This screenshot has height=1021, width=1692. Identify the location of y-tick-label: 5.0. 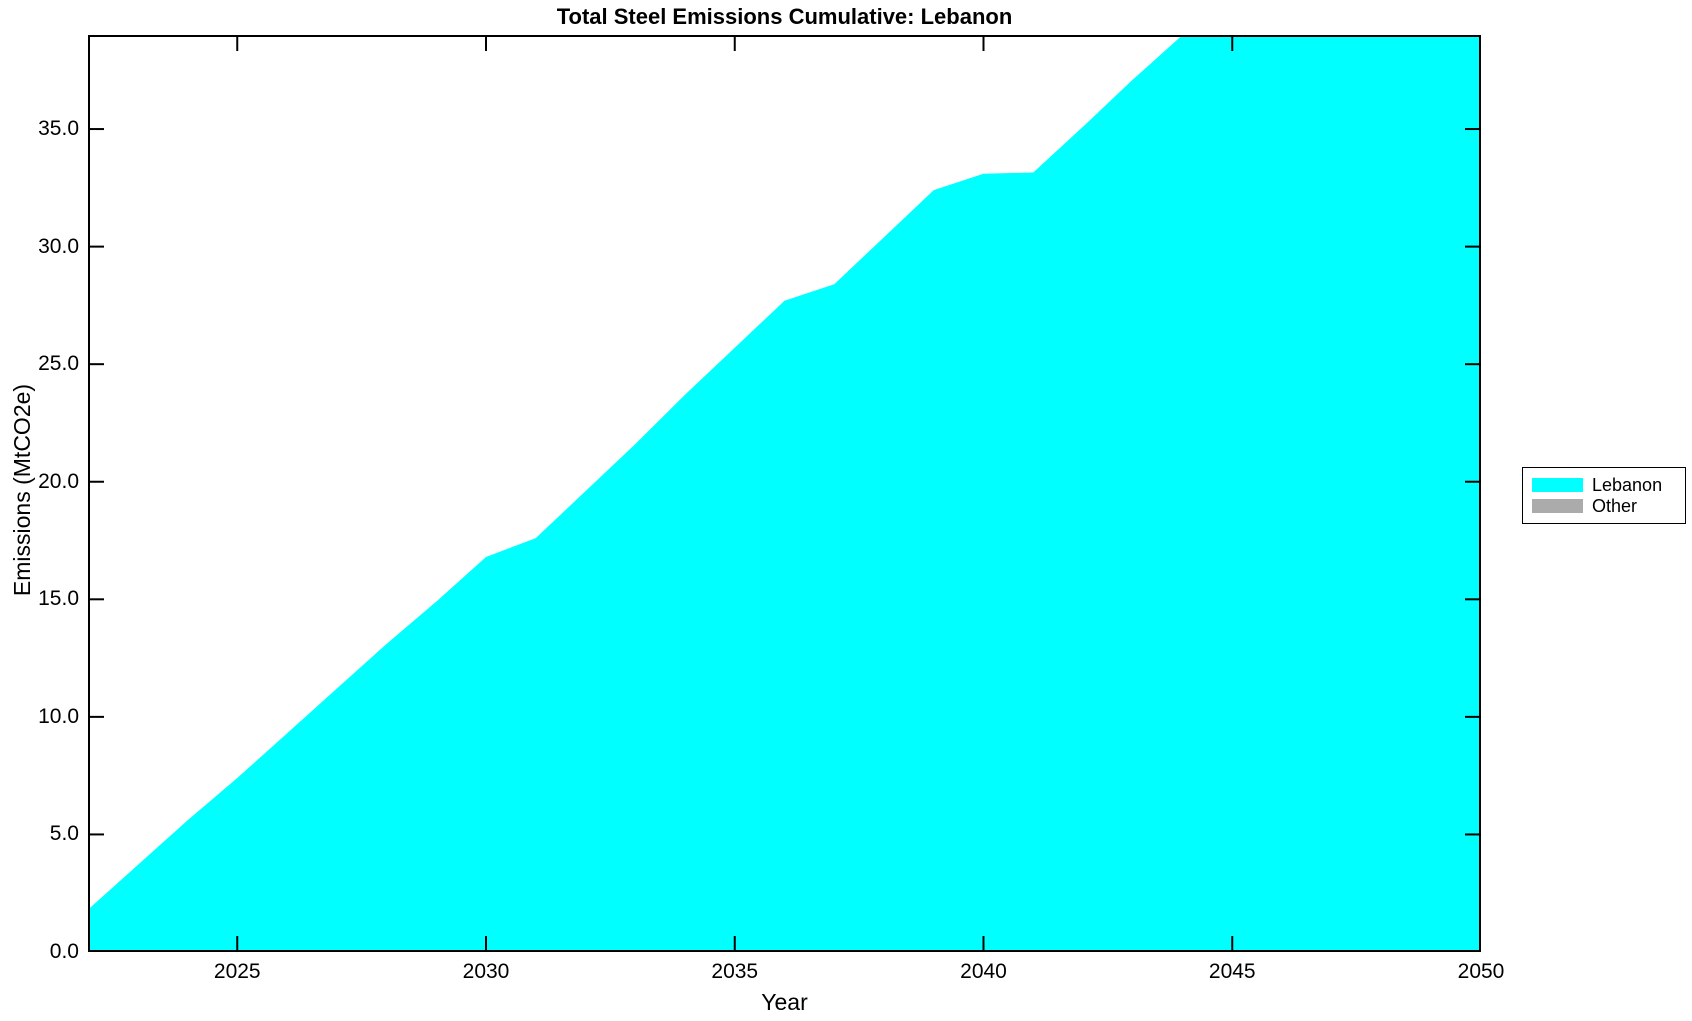
(64, 834).